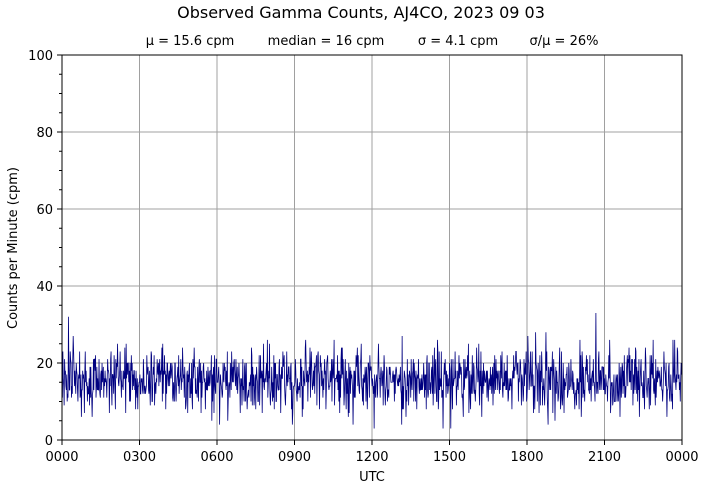  What do you see at coordinates (564, 41) in the screenshot?
I see `stat-ratio: σ/μ = 26%` at bounding box center [564, 41].